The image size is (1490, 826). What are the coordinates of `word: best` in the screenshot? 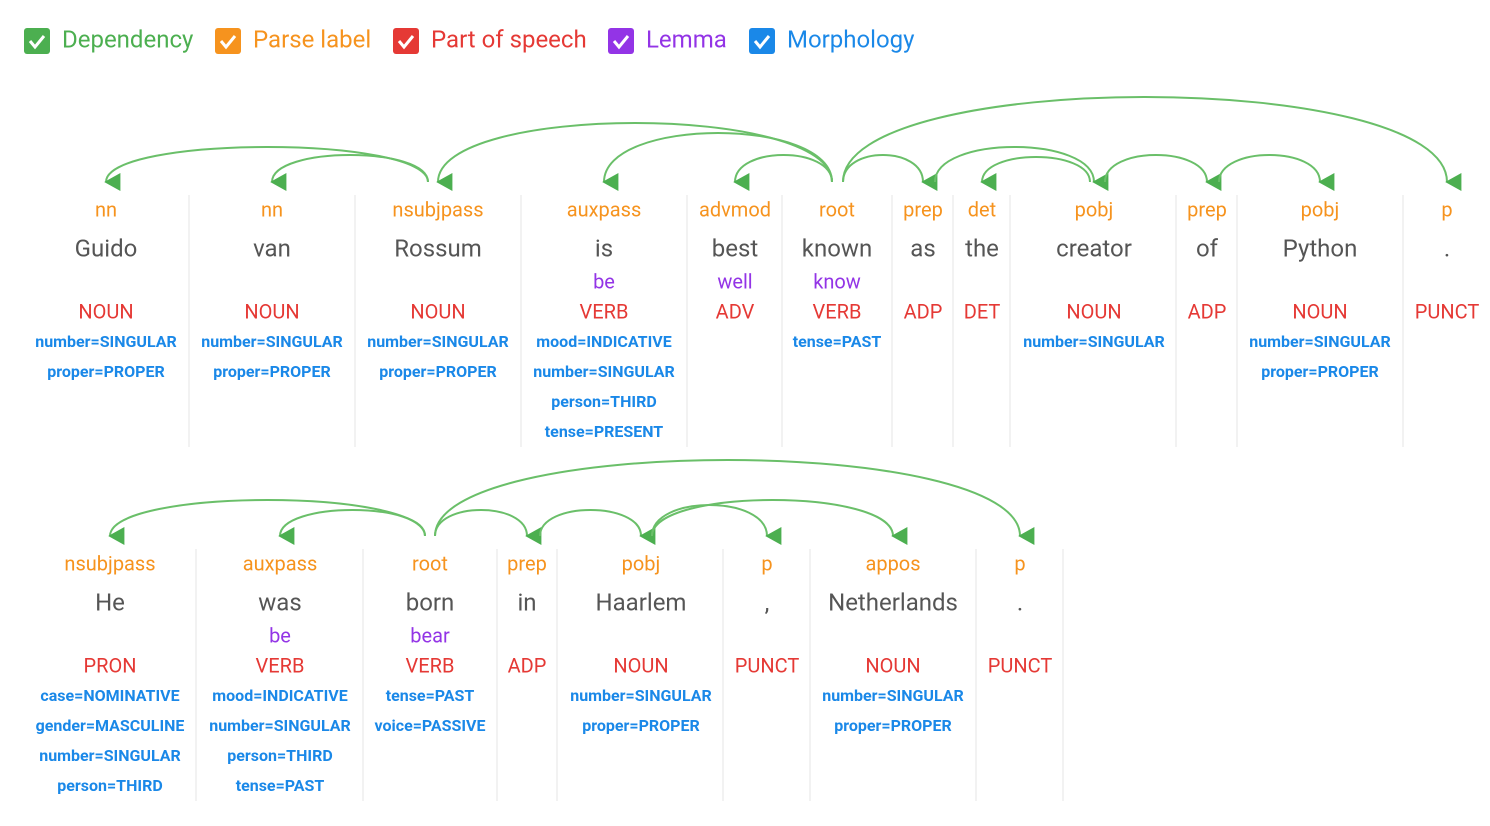 It's located at (735, 248).